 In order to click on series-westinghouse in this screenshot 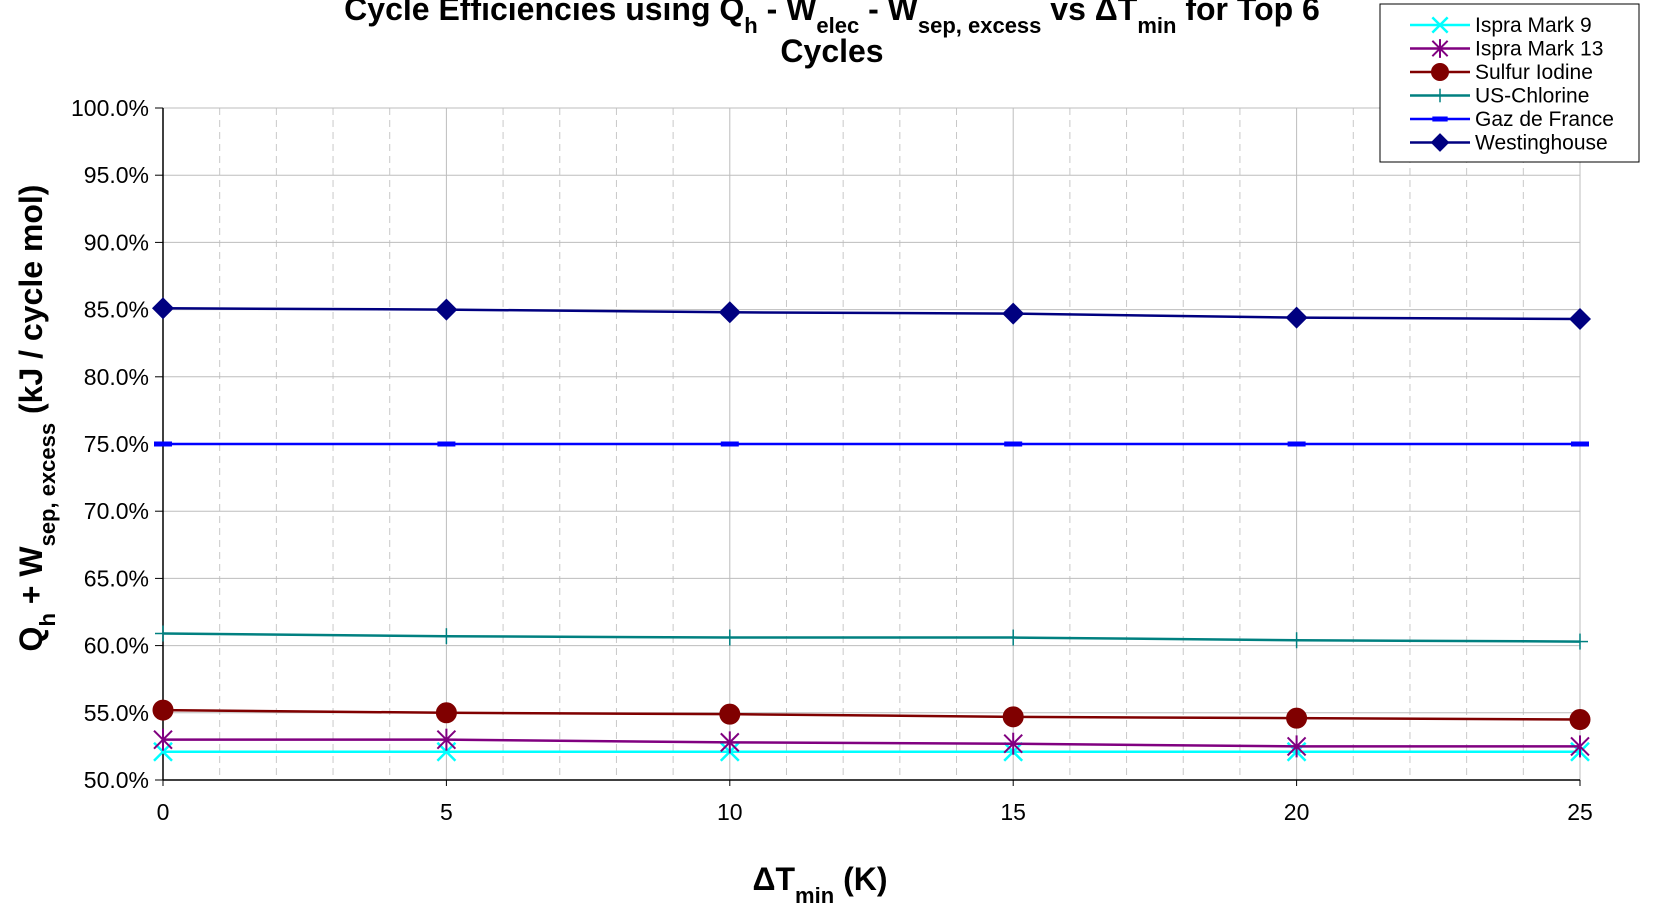, I will do `click(871, 314)`.